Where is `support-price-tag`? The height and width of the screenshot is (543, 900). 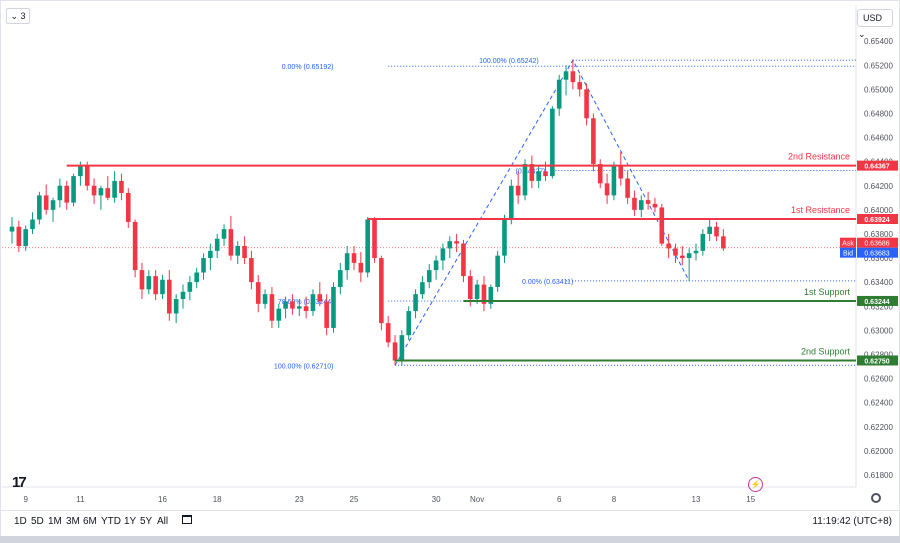
support-price-tag is located at coordinates (877, 360).